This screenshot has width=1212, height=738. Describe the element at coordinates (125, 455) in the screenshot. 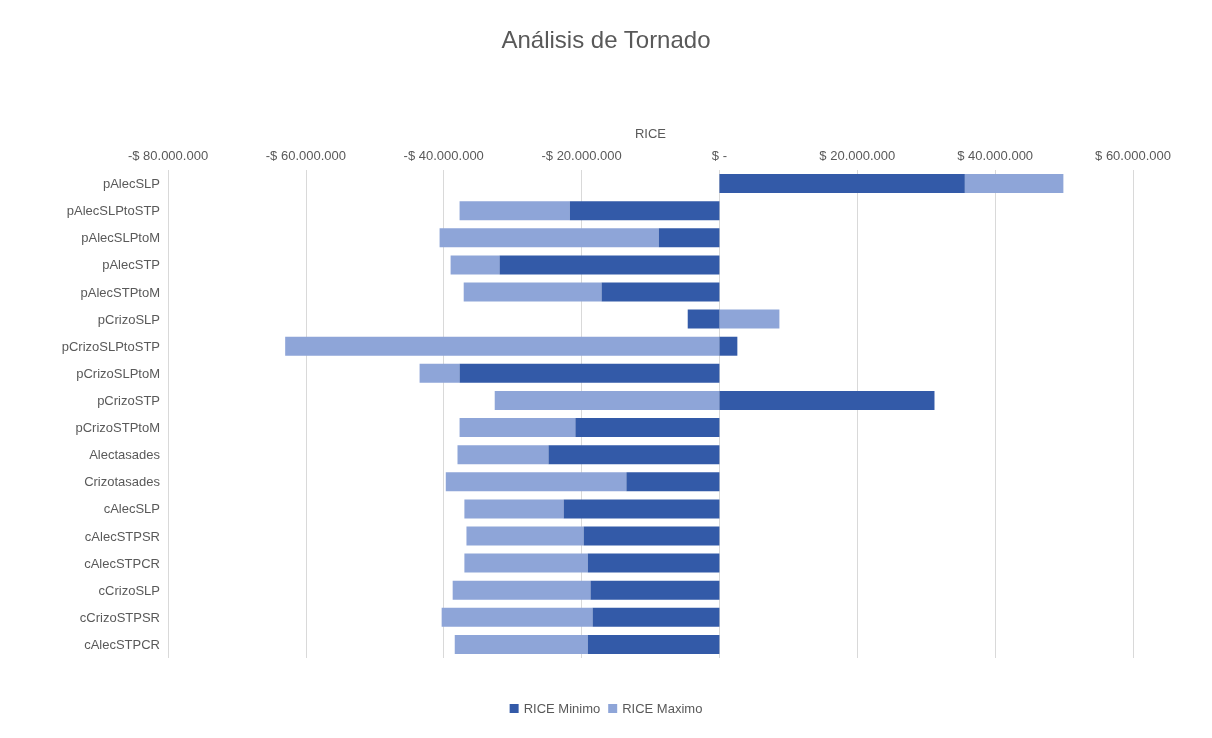

I see `y-tick-label: Alectasades` at that location.